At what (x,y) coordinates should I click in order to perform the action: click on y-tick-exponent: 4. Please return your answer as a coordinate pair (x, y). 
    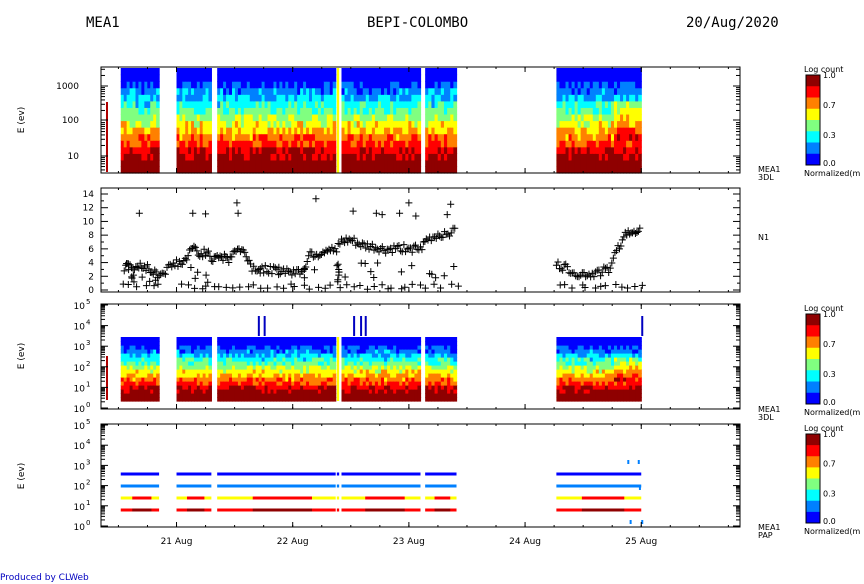
    Looking at the image, I should click on (88, 323).